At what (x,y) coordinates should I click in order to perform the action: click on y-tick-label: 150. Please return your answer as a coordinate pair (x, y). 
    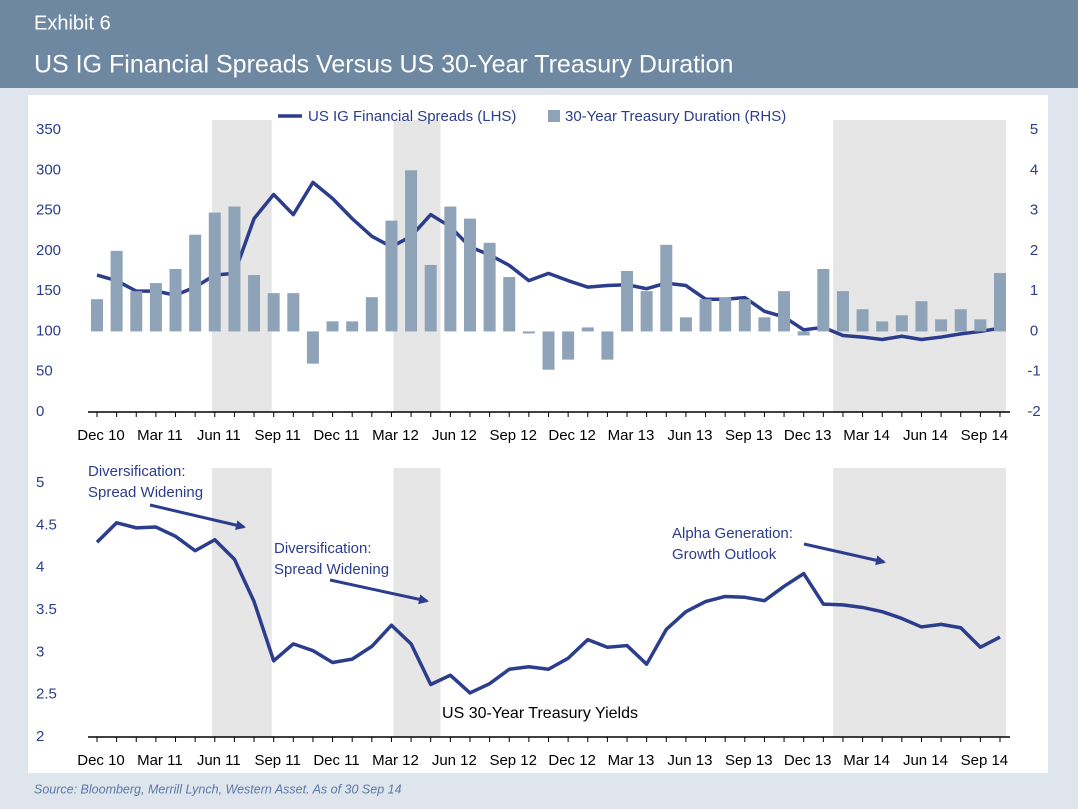
    Looking at the image, I should click on (48, 290).